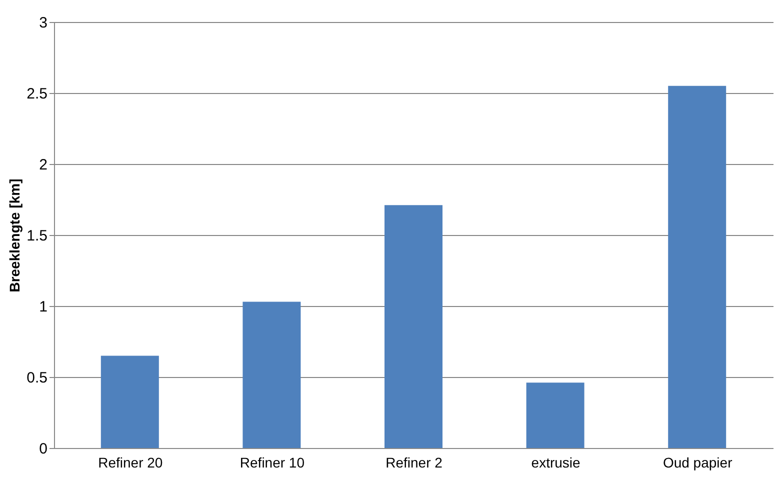 The width and height of the screenshot is (778, 478). I want to click on y-tick-label: 2.5, so click(37, 94).